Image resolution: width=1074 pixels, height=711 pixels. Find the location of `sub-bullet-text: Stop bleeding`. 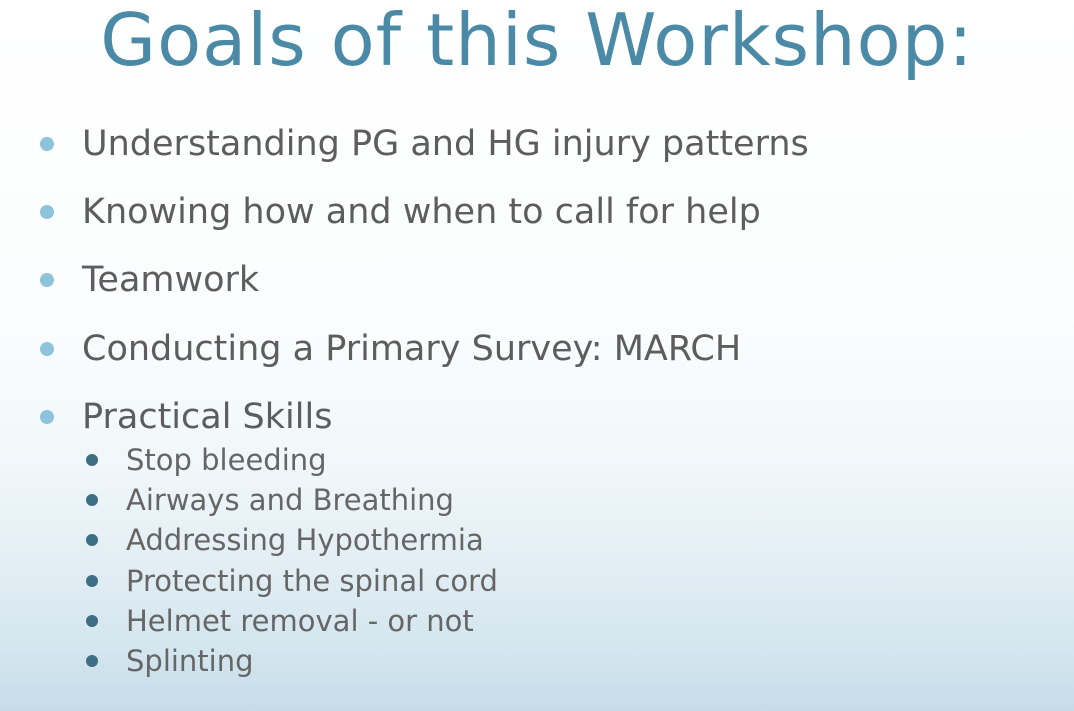

sub-bullet-text: Stop bleeding is located at coordinates (226, 460).